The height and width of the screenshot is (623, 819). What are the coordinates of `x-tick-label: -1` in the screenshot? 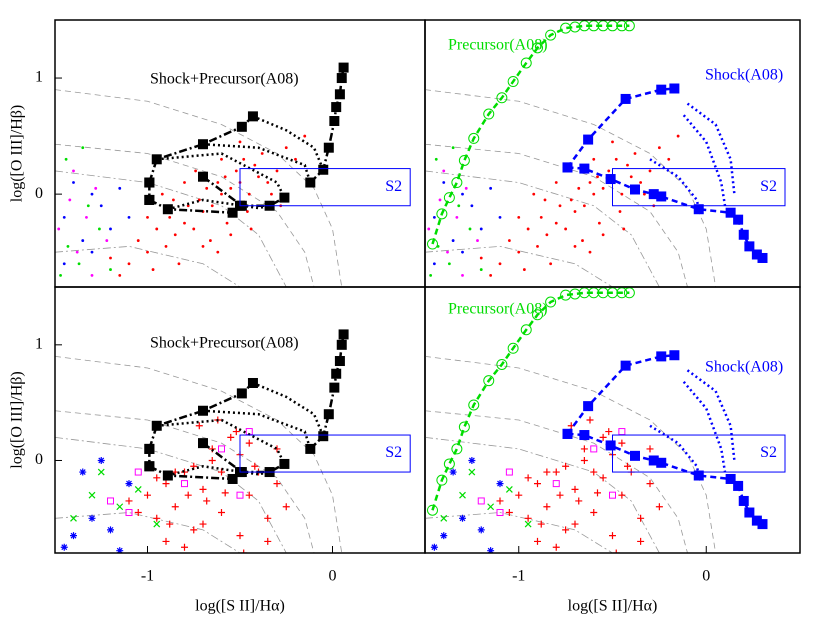 It's located at (147, 576).